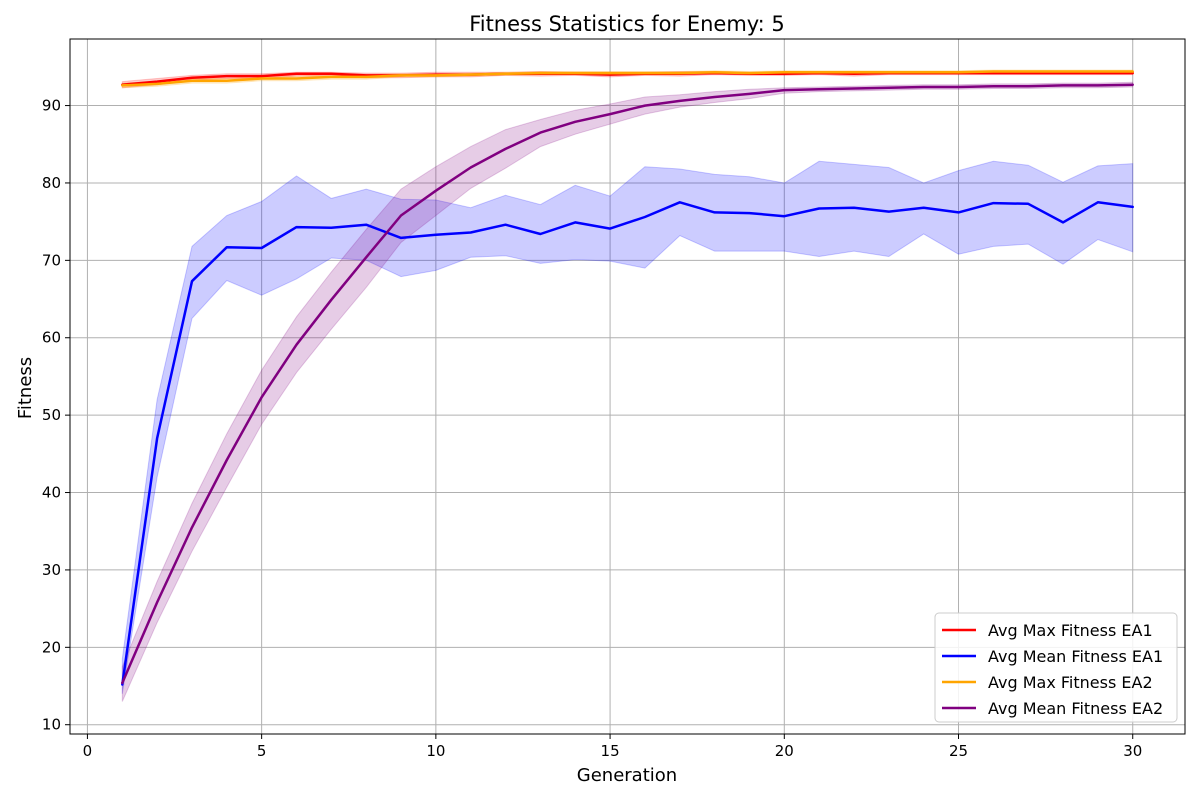 This screenshot has width=1200, height=800. What do you see at coordinates (784, 751) in the screenshot?
I see `x-tick-label: 20` at bounding box center [784, 751].